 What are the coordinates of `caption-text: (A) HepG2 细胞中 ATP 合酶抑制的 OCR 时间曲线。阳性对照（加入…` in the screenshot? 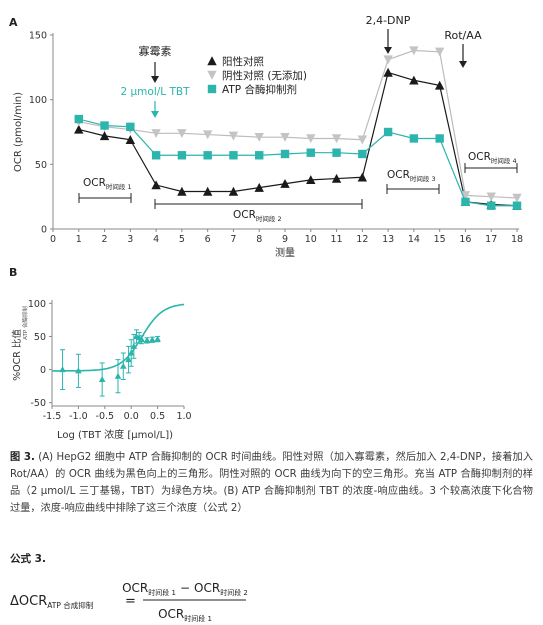 It's located at (271, 483).